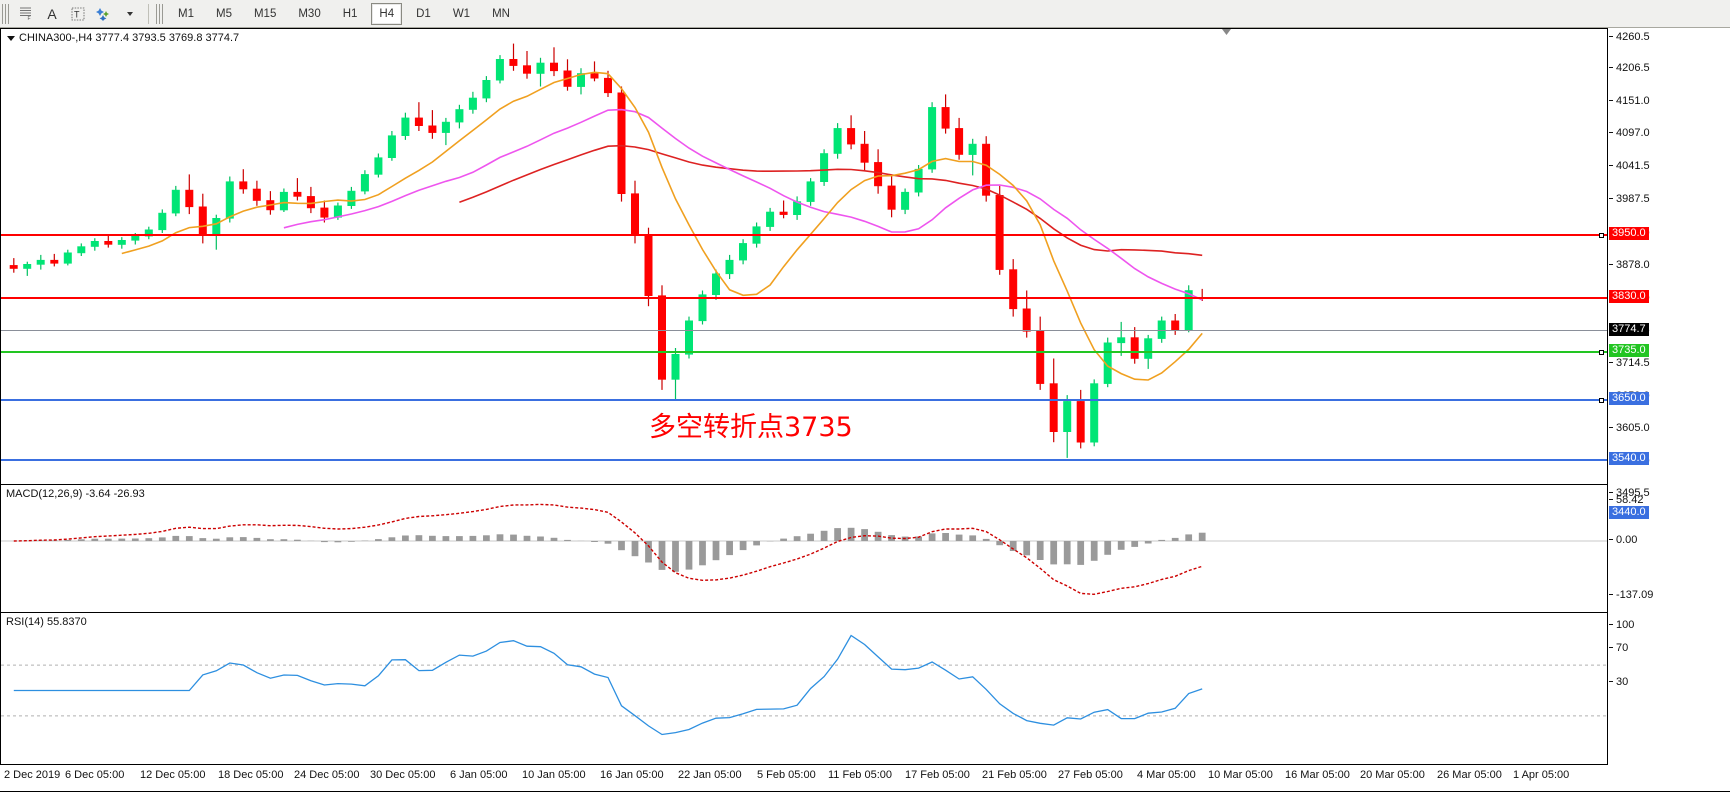  Describe the element at coordinates (1629, 265) in the screenshot. I see `price-tick: 3878.0` at that location.